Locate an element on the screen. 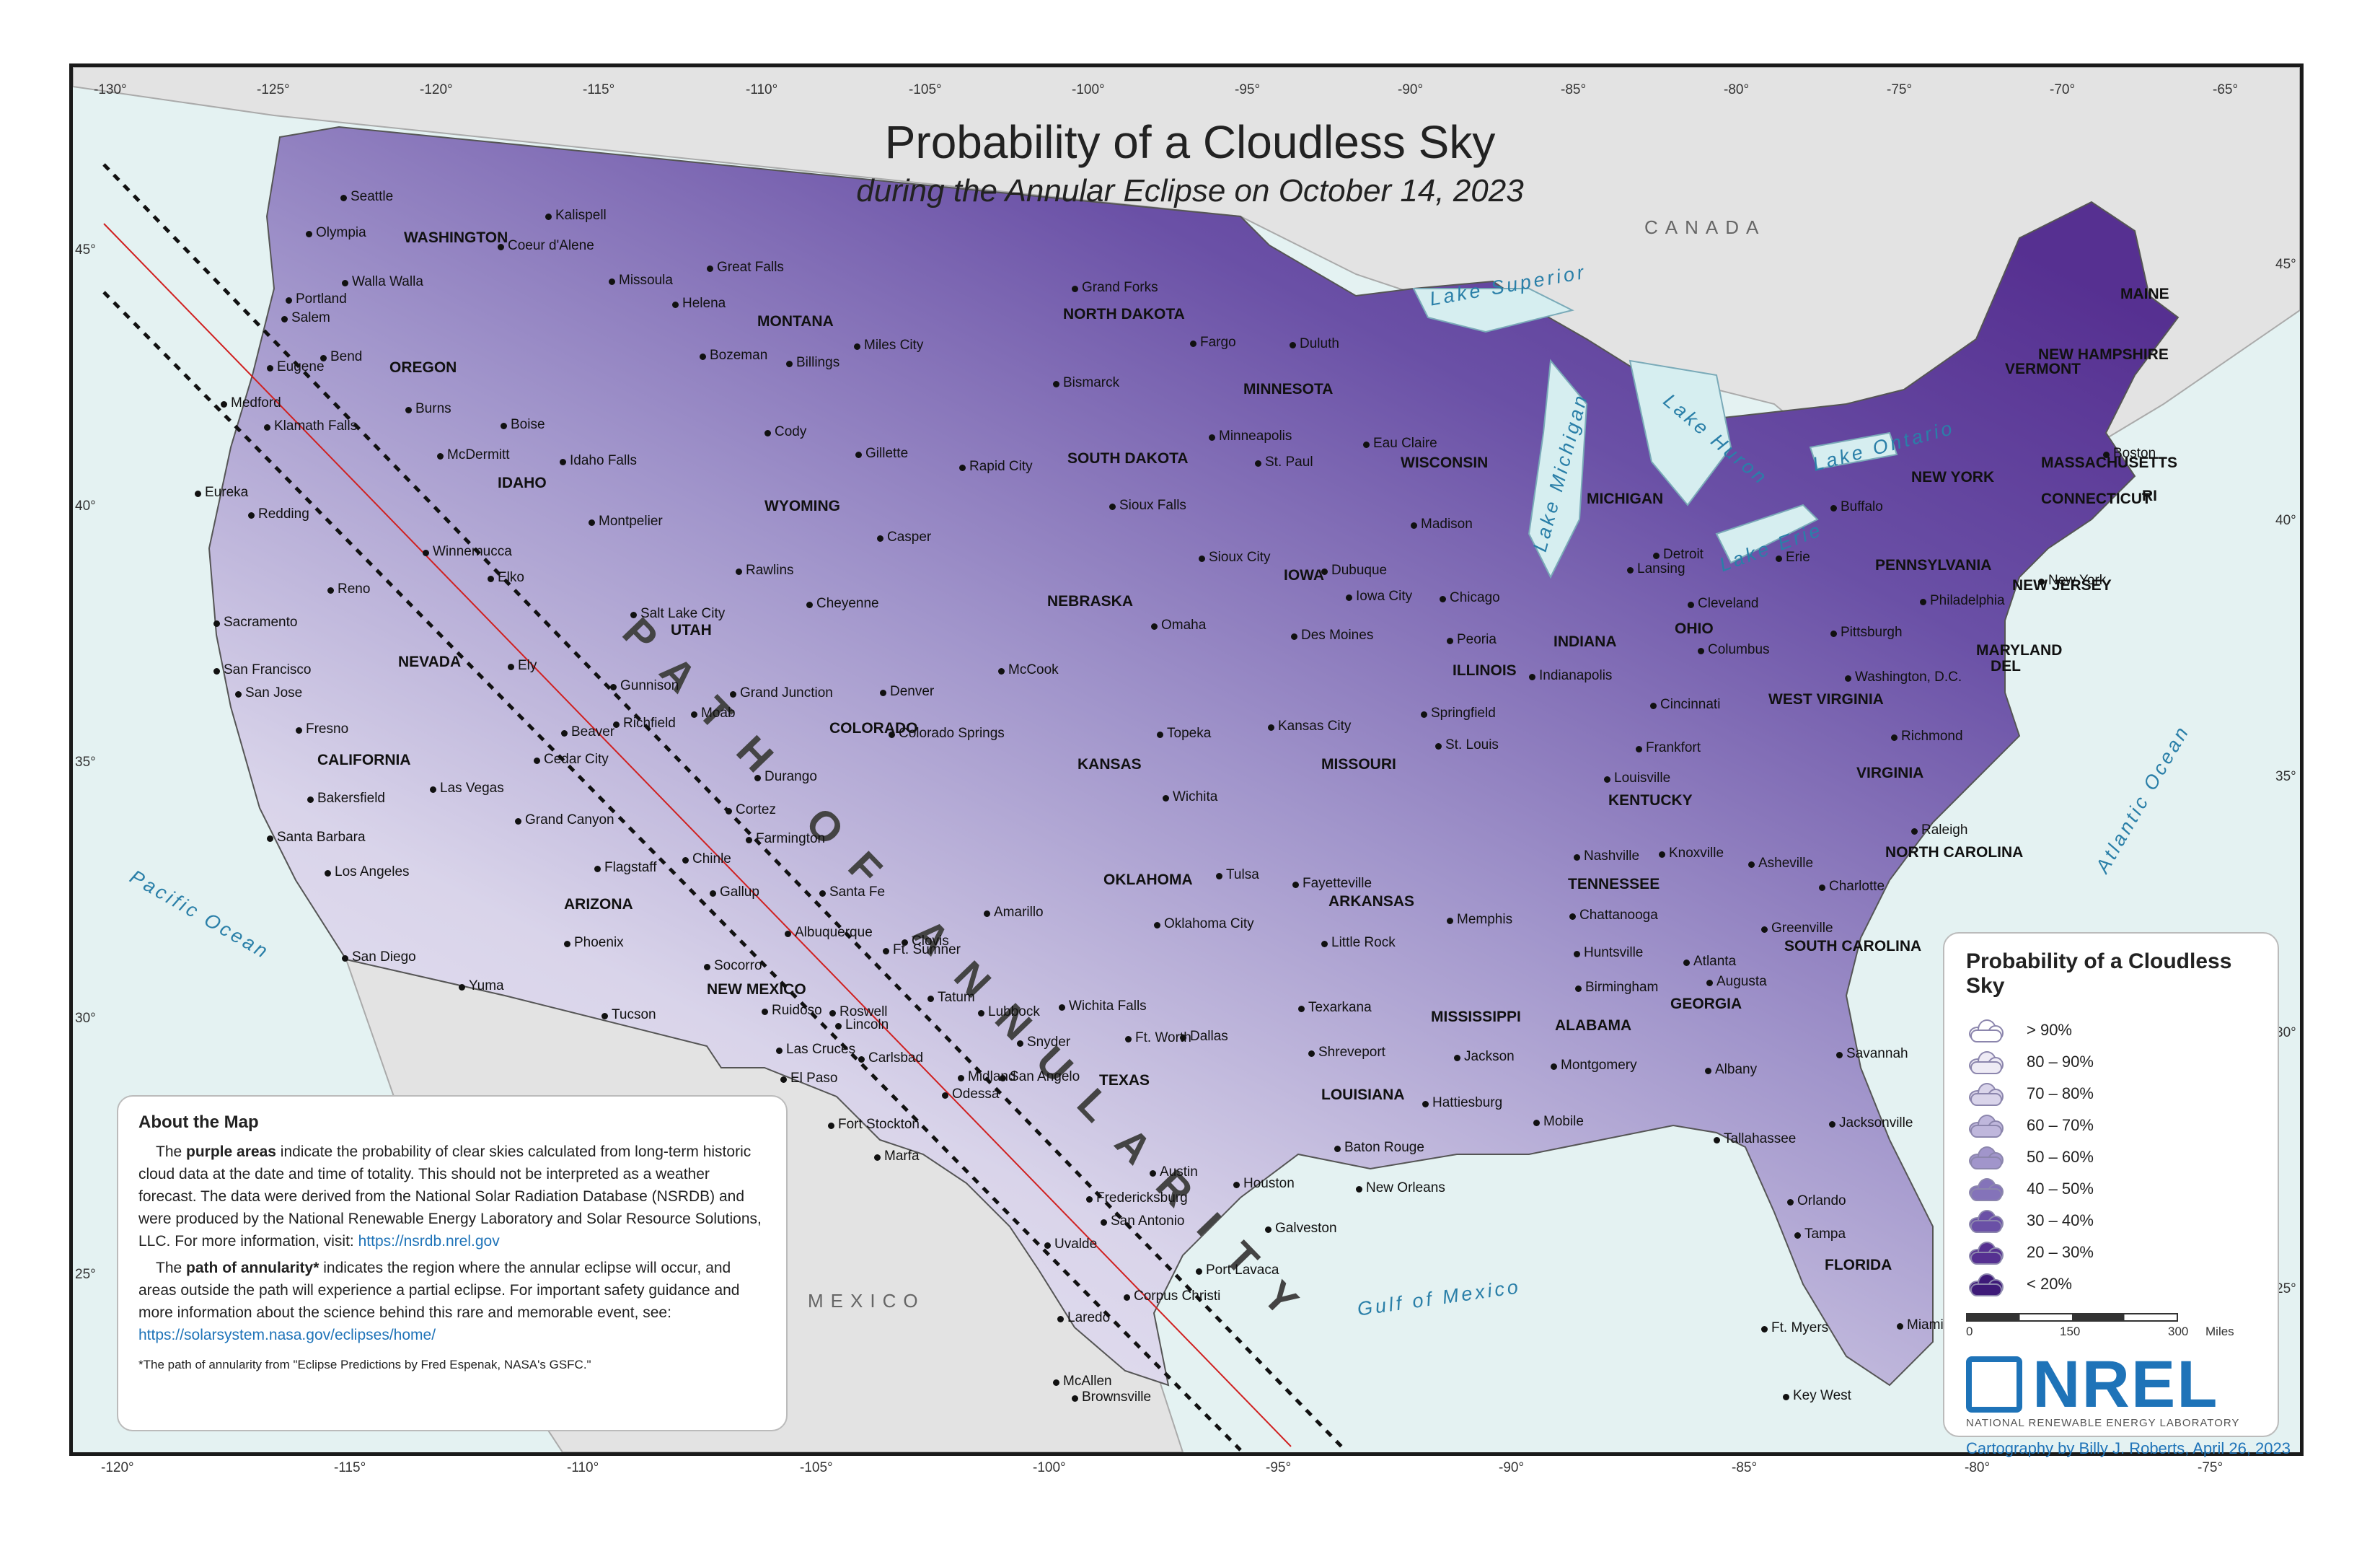 This screenshot has width=2380, height=1541. state-label-pennsylvania: PENNSYLVANIA is located at coordinates (1933, 565).